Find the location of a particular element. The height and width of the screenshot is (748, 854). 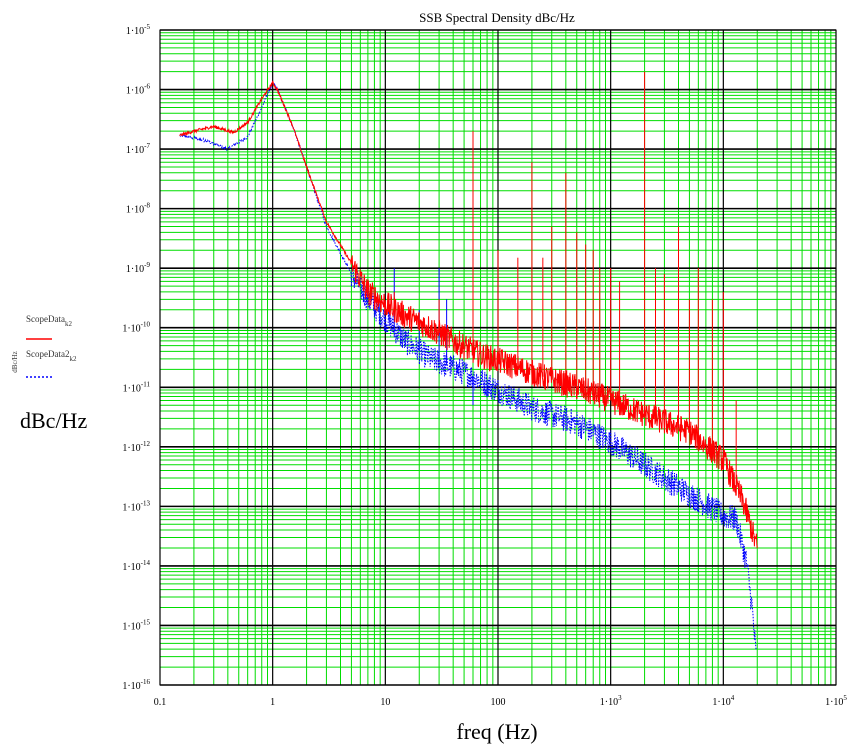

x-tick-label: 1·10⁵ is located at coordinates (836, 701).